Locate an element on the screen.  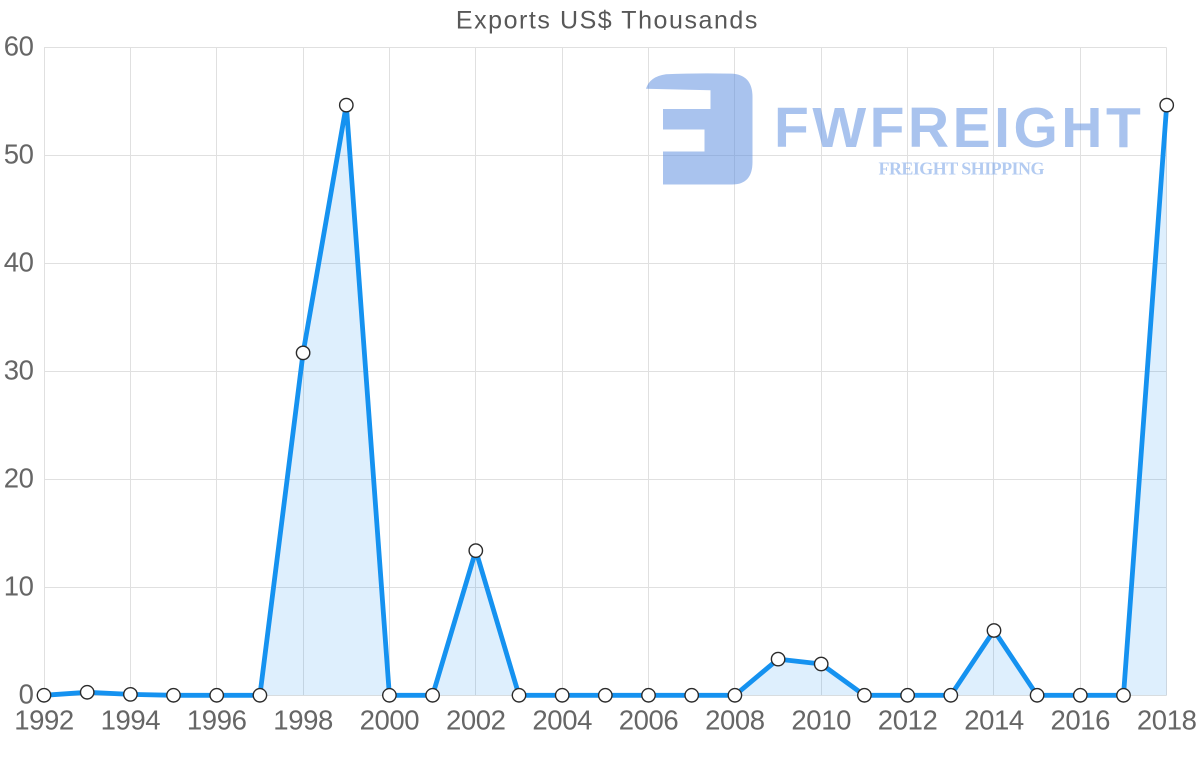
svg-text: 1996 is located at coordinates (217, 720).